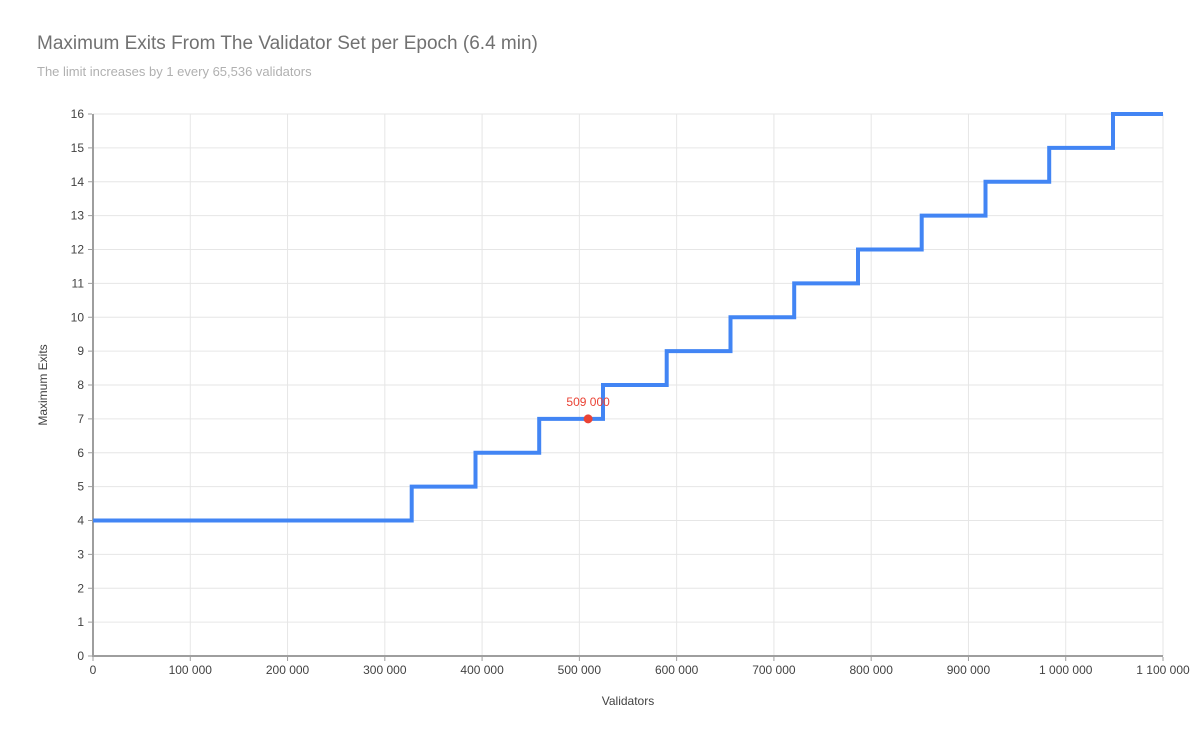  I want to click on y-tick-label: 7, so click(80, 419).